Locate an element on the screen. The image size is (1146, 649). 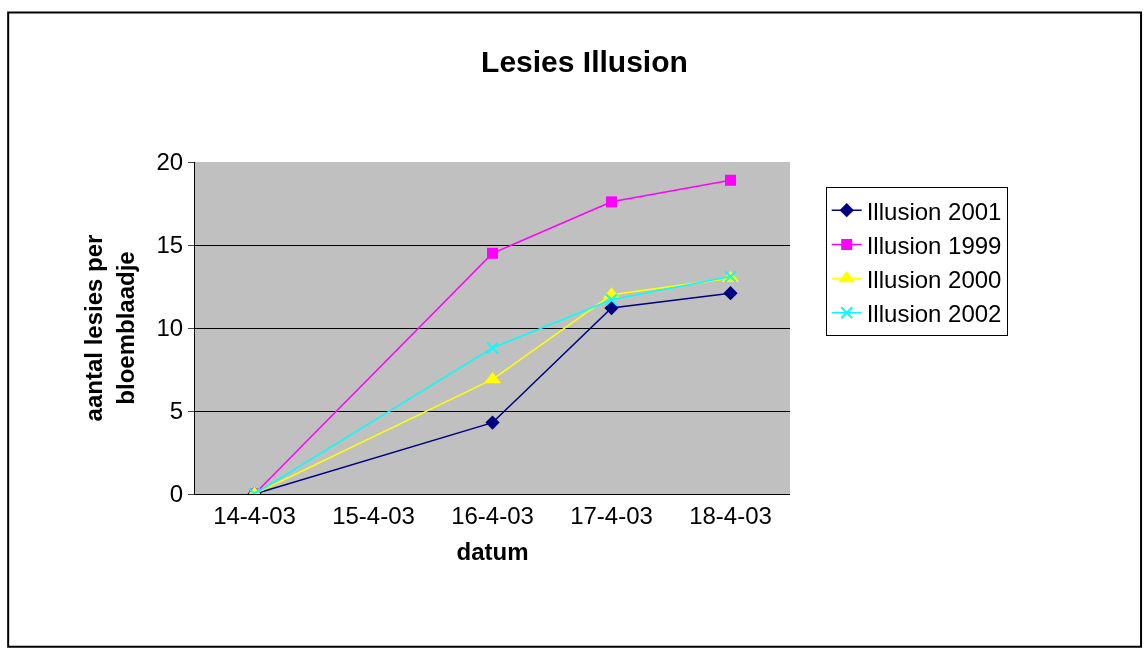
legend-label: Illusion 2001 is located at coordinates (934, 211).